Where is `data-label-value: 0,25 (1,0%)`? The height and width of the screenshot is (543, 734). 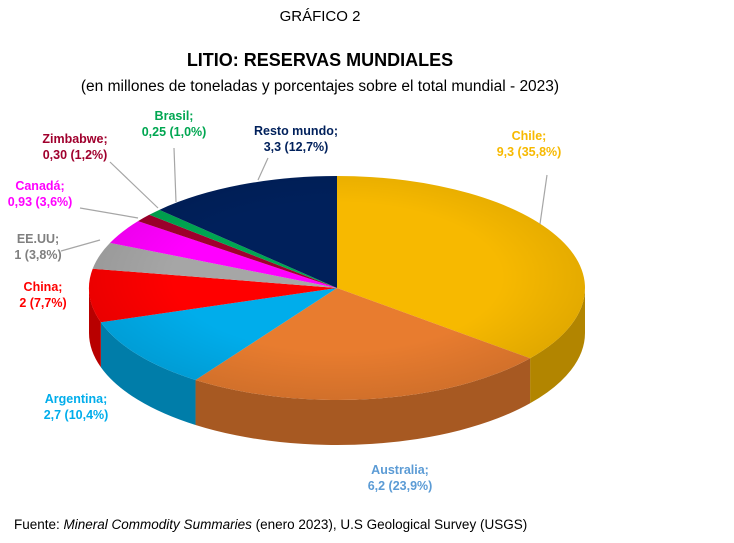 data-label-value: 0,25 (1,0%) is located at coordinates (174, 132).